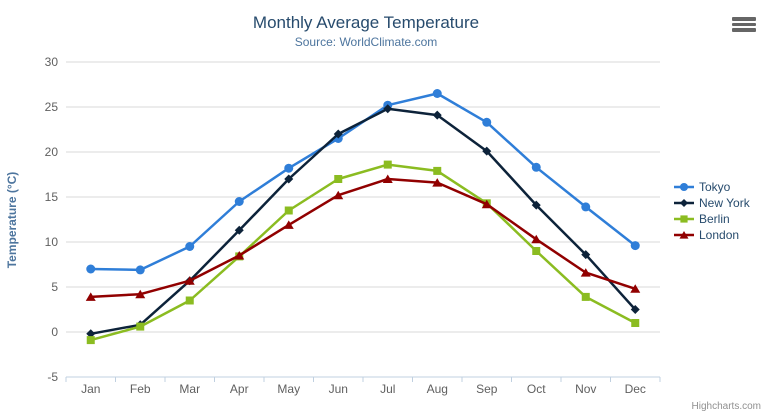 Image resolution: width=769 pixels, height=416 pixels. I want to click on chart-subtitle: Source: WorldClimate.com, so click(366, 42).